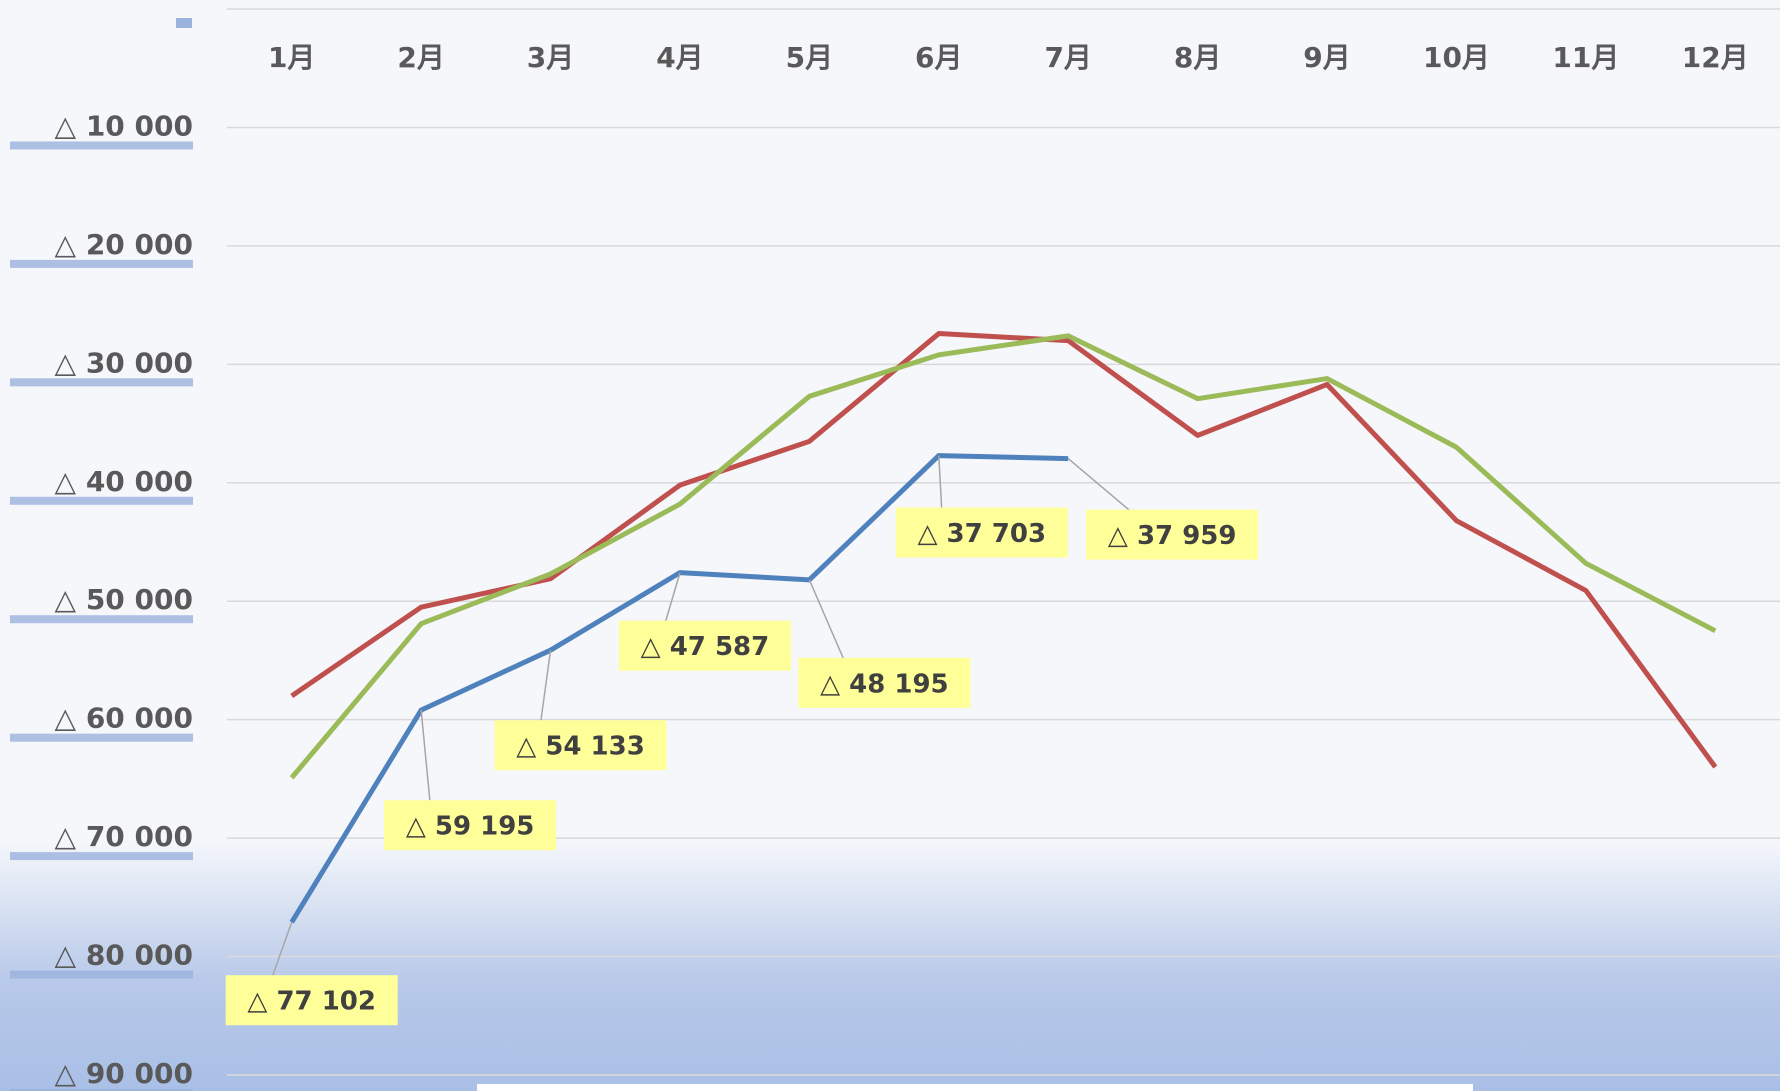 This screenshot has height=1091, width=1780. I want to click on x-tick-label: 5月, so click(809, 57).